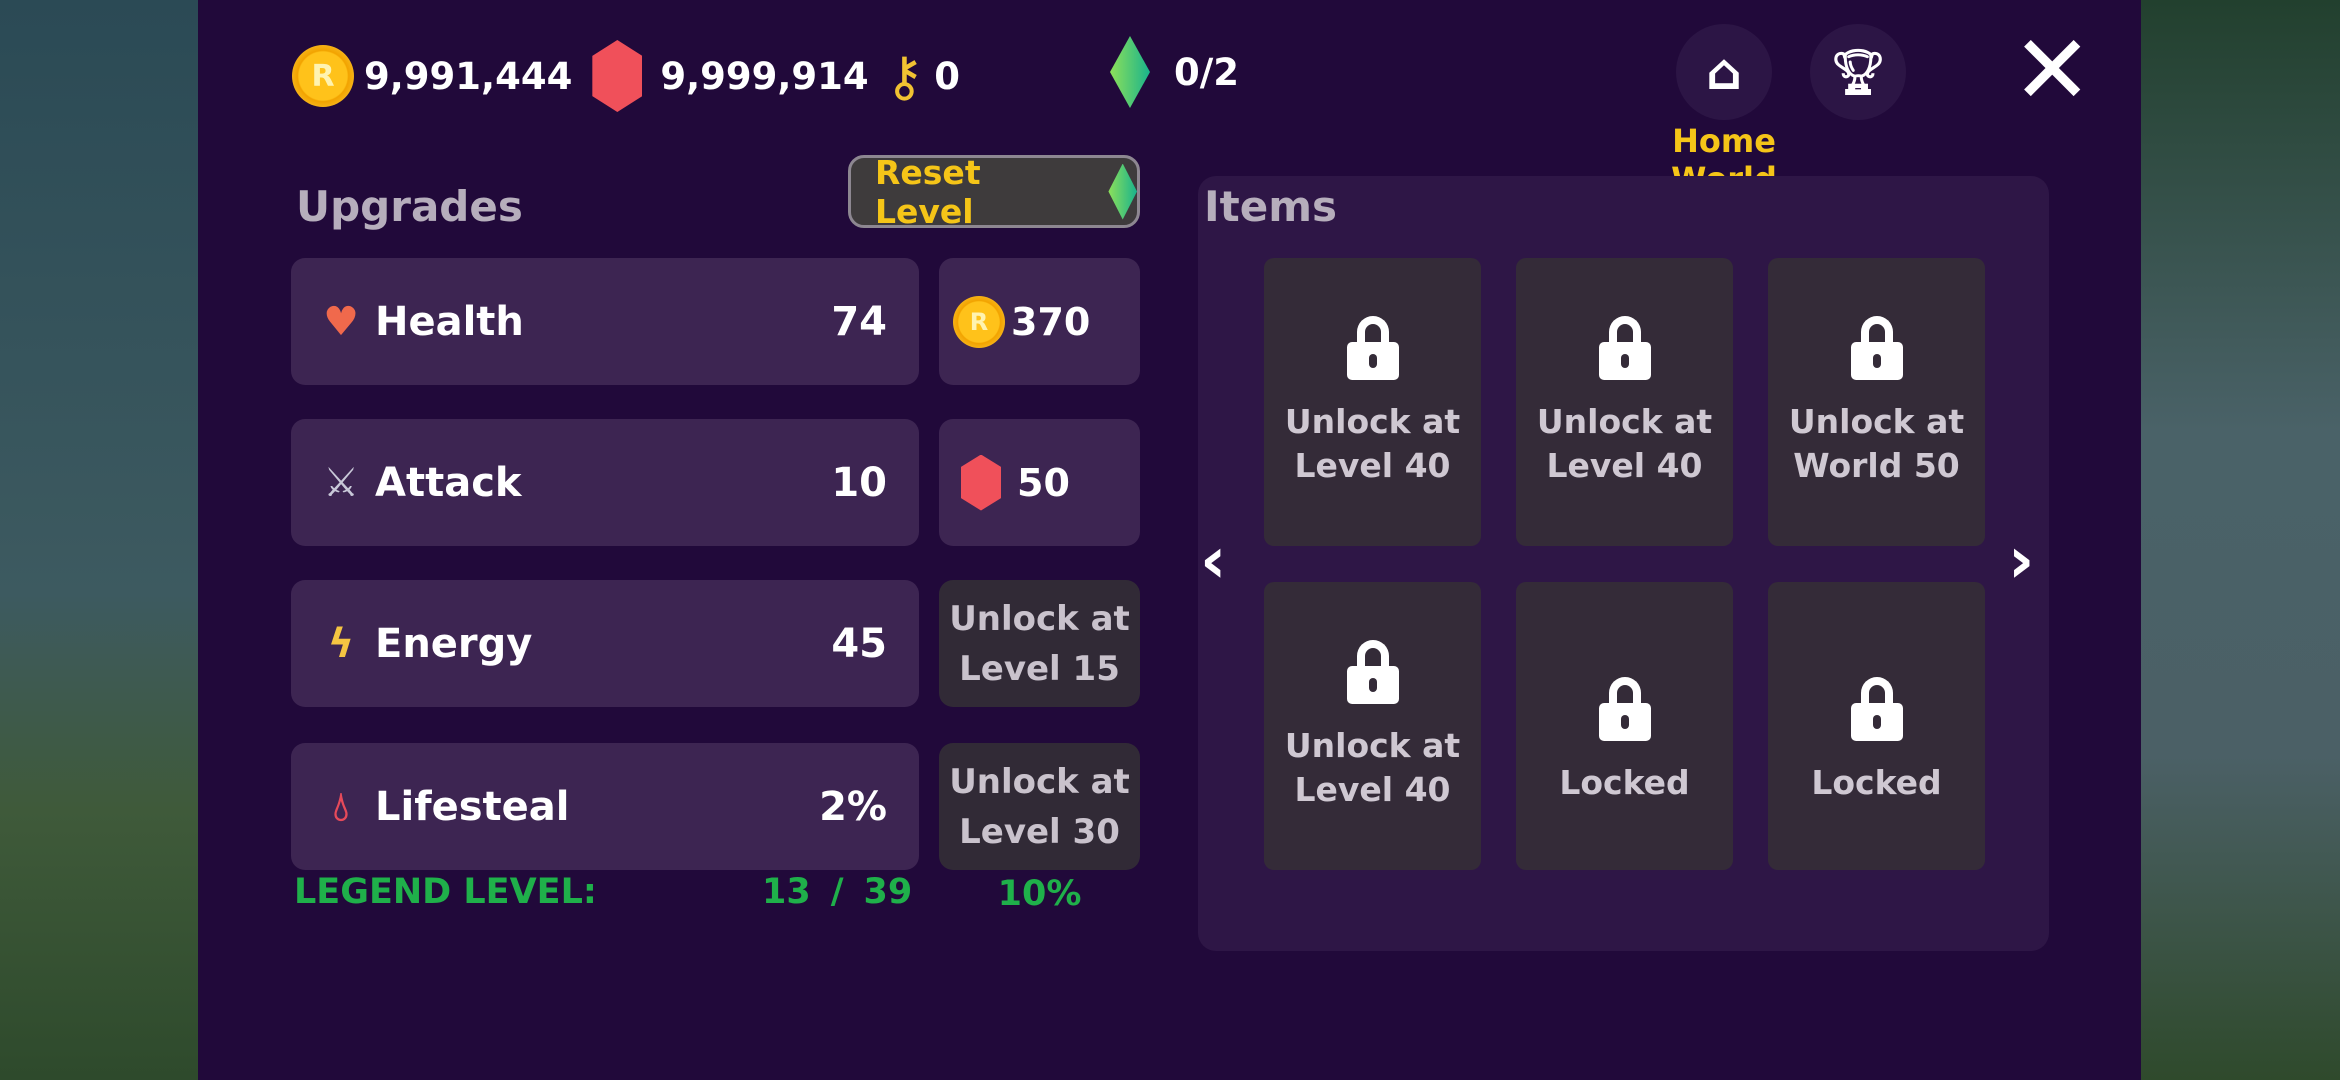  Describe the element at coordinates (2240, 540) in the screenshot. I see `game-background-right` at that location.